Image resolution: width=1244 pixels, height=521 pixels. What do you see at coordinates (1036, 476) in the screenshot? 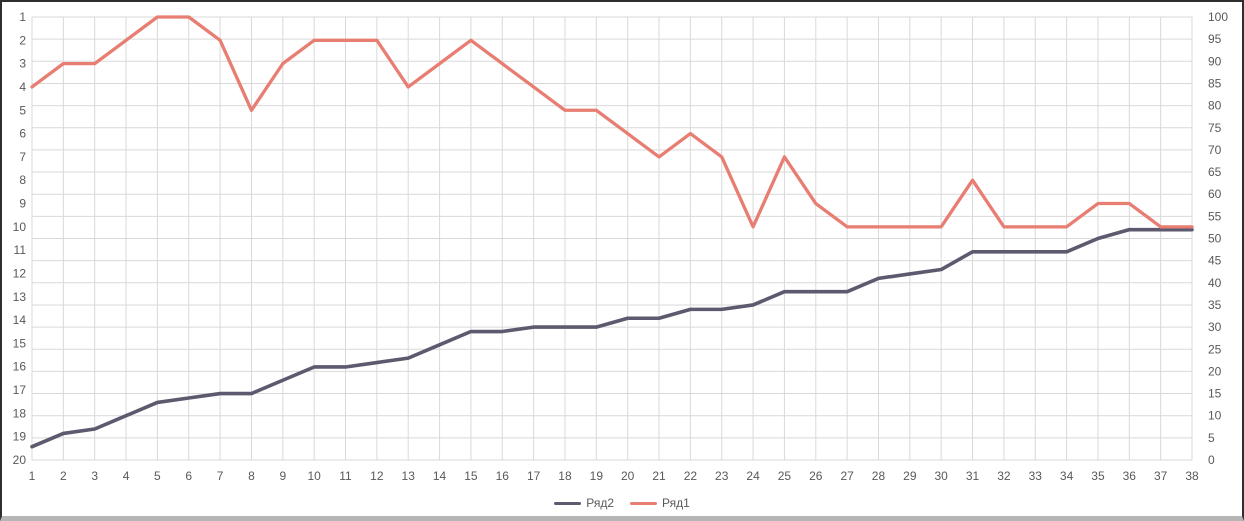
I see `axis-tick-label: 33` at bounding box center [1036, 476].